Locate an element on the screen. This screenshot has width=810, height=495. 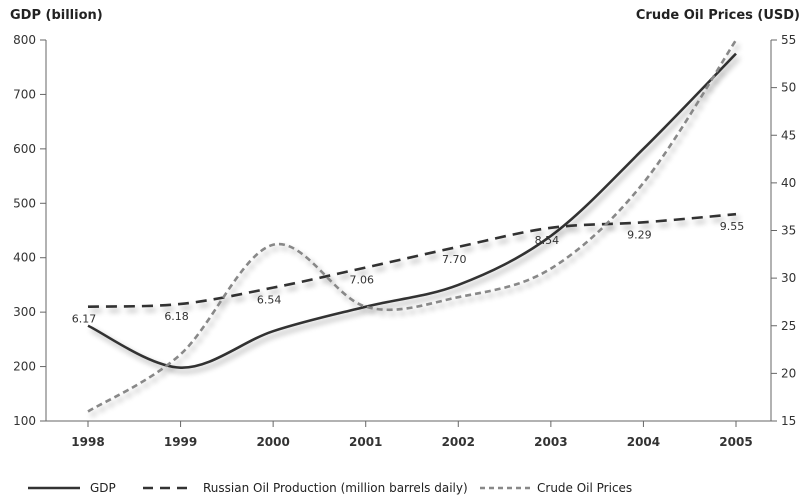
right-tick-label: 50 is located at coordinates (788, 88).